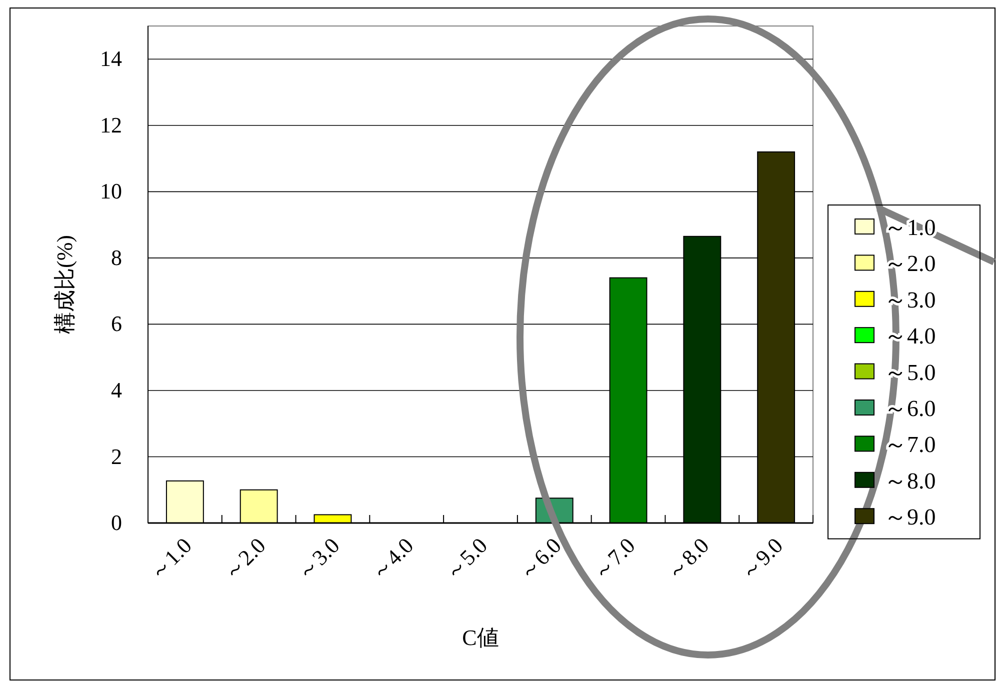  Describe the element at coordinates (116, 257) in the screenshot. I see `y-tick-label: 8` at that location.